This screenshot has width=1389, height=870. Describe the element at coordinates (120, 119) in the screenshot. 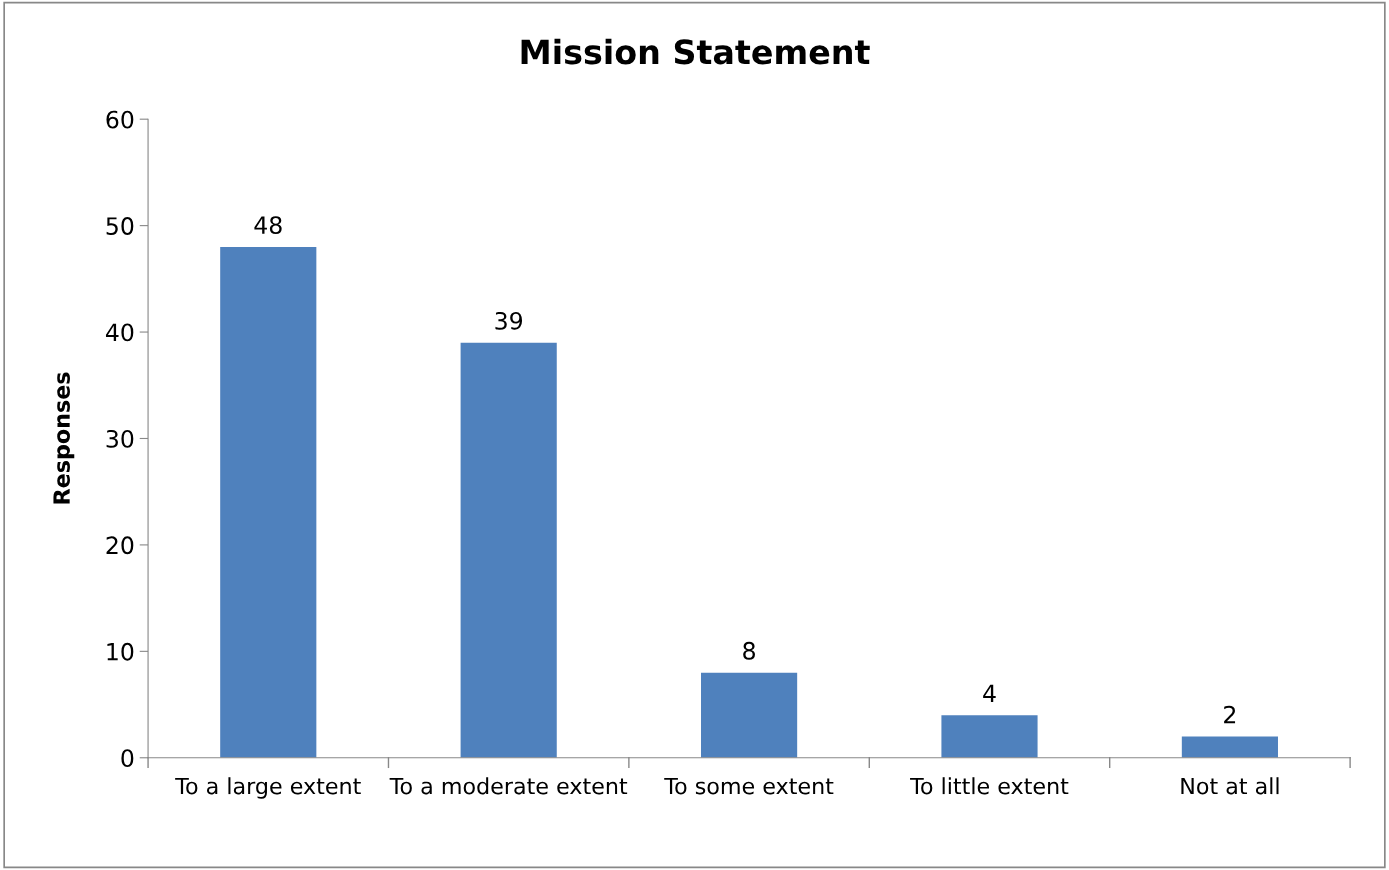

I see `y-tick-label: 60` at that location.